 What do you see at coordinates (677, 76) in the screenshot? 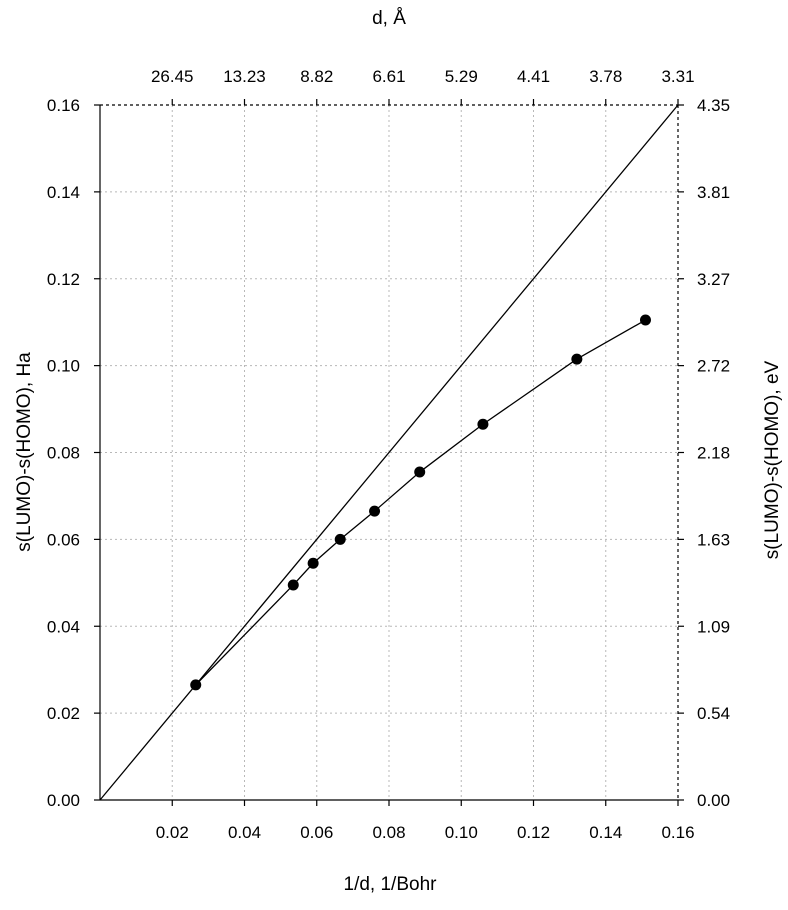
I see `top-tick-label: 3.31` at bounding box center [677, 76].